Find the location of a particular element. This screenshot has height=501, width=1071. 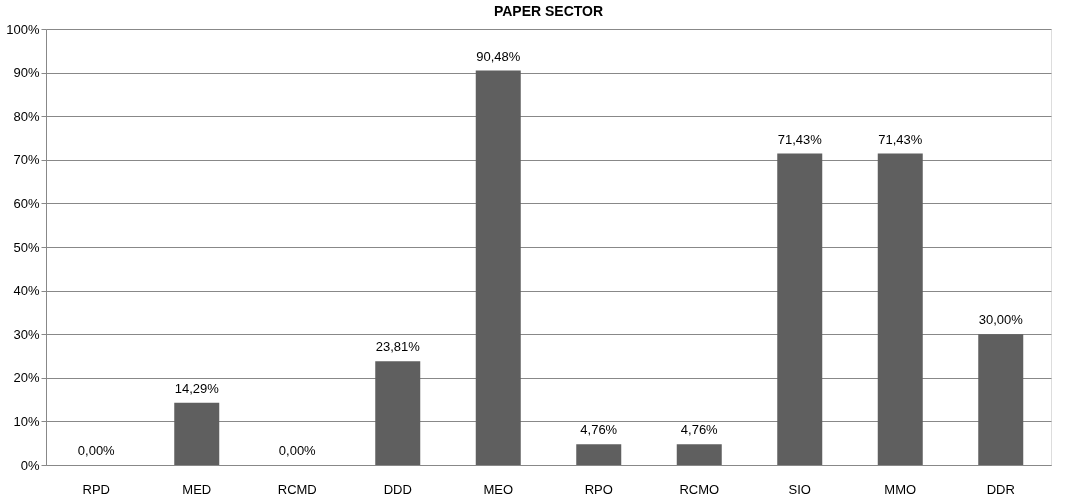

y-tick-label: 50% is located at coordinates (26, 247).